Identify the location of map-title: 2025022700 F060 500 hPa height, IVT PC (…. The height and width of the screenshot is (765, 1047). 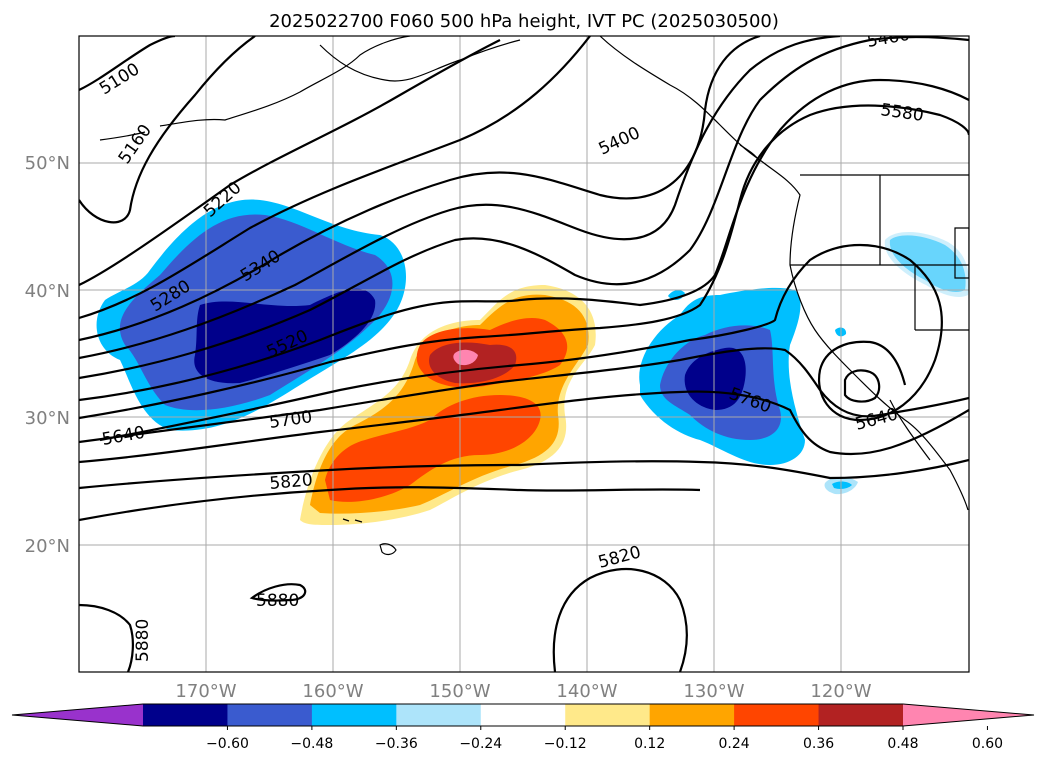
(524, 21).